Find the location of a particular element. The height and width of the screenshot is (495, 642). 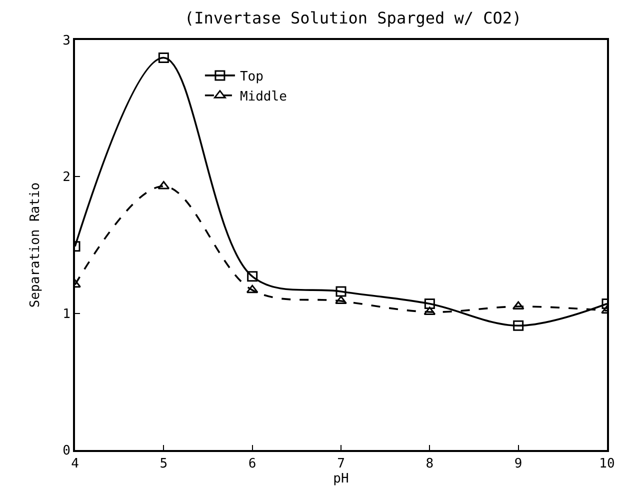

y-axis-title: Separation Ratio is located at coordinates (36, 245).